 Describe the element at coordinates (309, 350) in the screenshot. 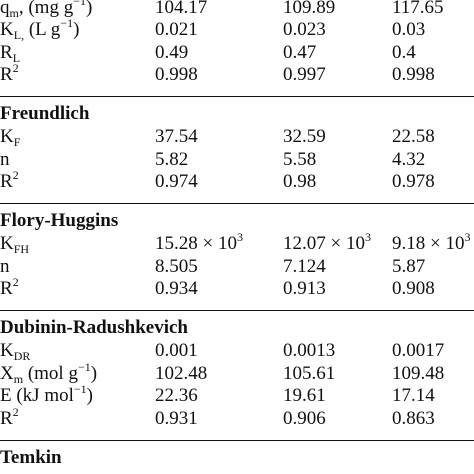

I see `value-cell: 0.0013` at that location.